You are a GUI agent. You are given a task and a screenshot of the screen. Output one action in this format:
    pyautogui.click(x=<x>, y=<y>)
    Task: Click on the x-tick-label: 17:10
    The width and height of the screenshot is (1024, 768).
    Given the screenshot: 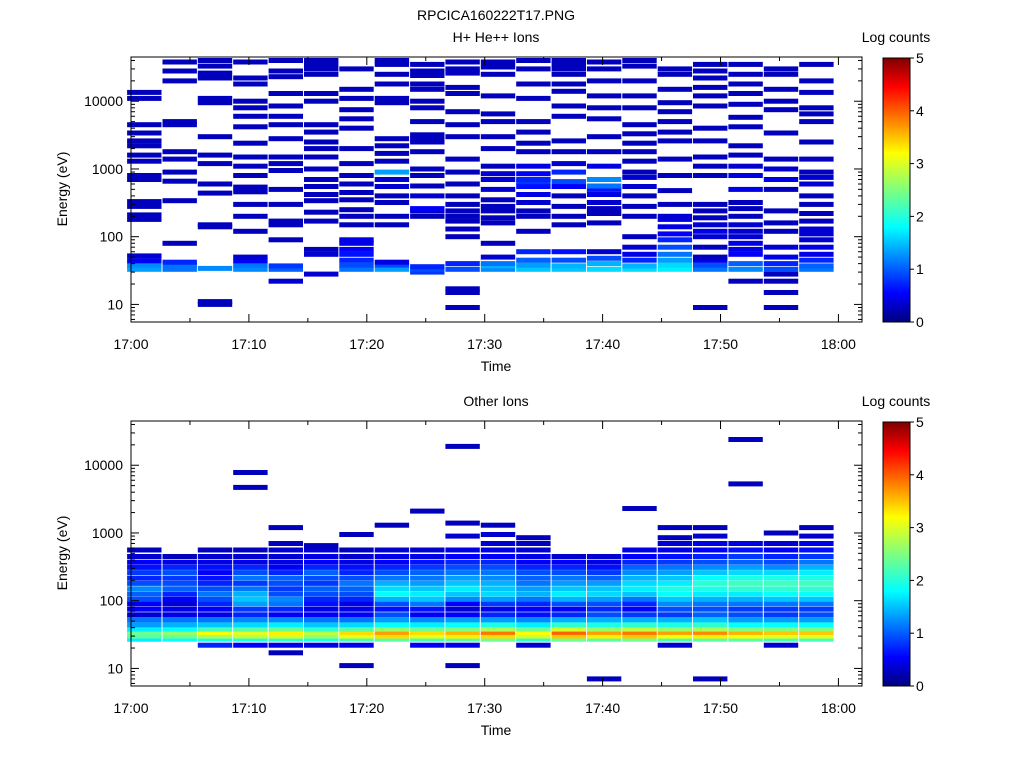 What is the action you would take?
    pyautogui.click(x=248, y=708)
    